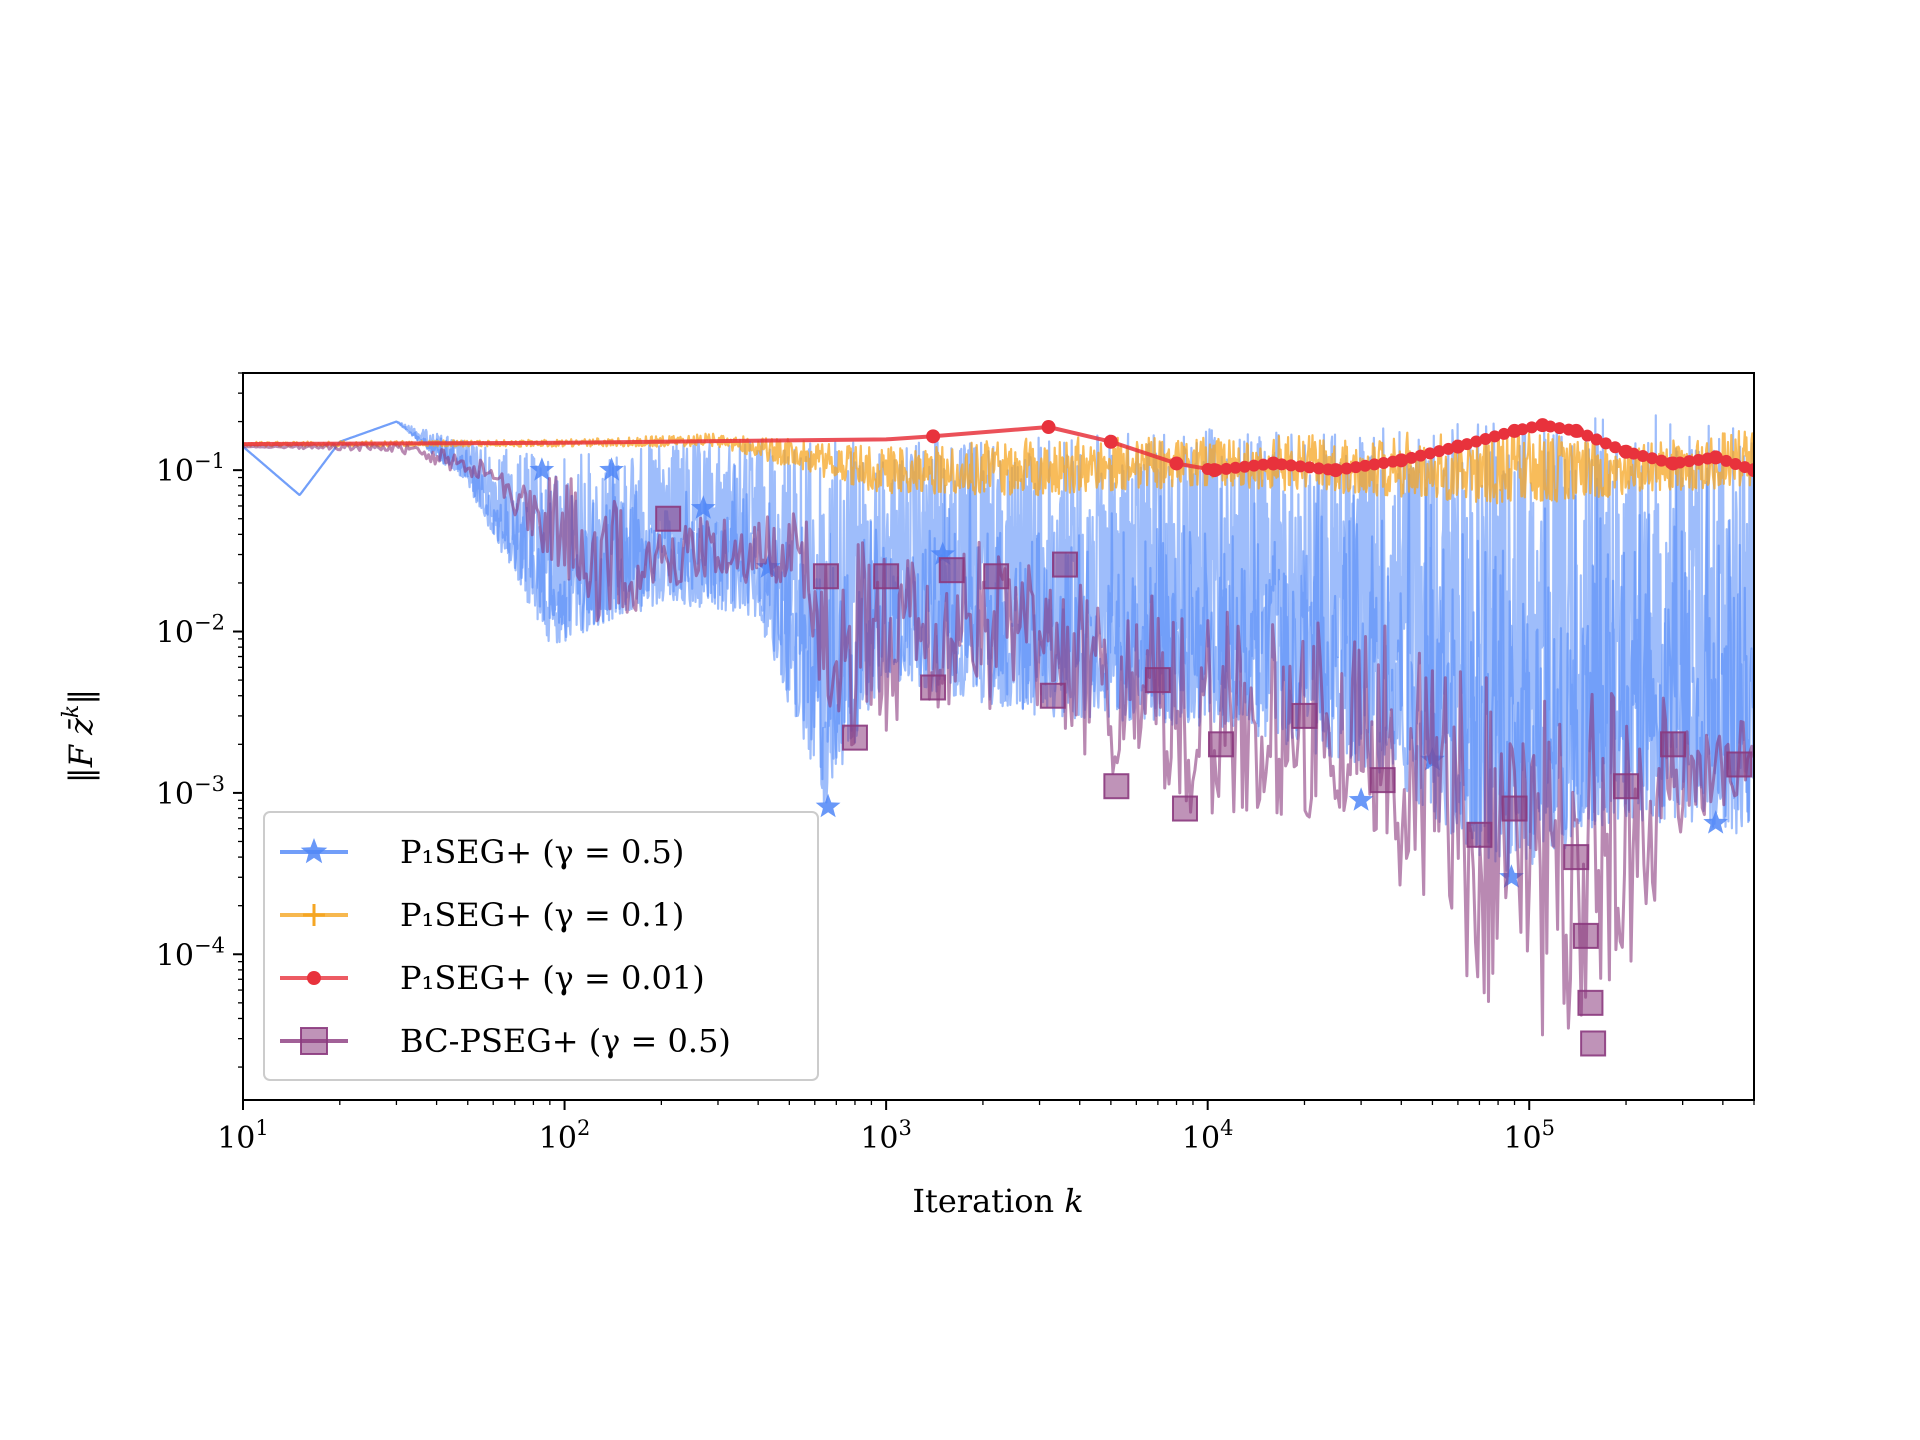 The height and width of the screenshot is (1440, 1920). I want to click on data-point-p1seg-gamma-0.01-dense-20, so click(1392, 461).